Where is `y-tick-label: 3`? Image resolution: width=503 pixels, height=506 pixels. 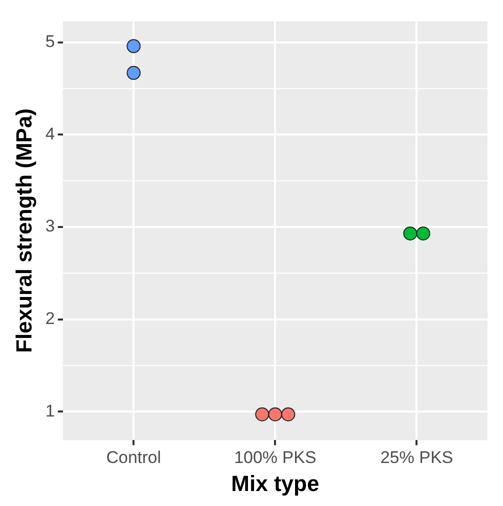
y-tick-label: 3 is located at coordinates (50, 226).